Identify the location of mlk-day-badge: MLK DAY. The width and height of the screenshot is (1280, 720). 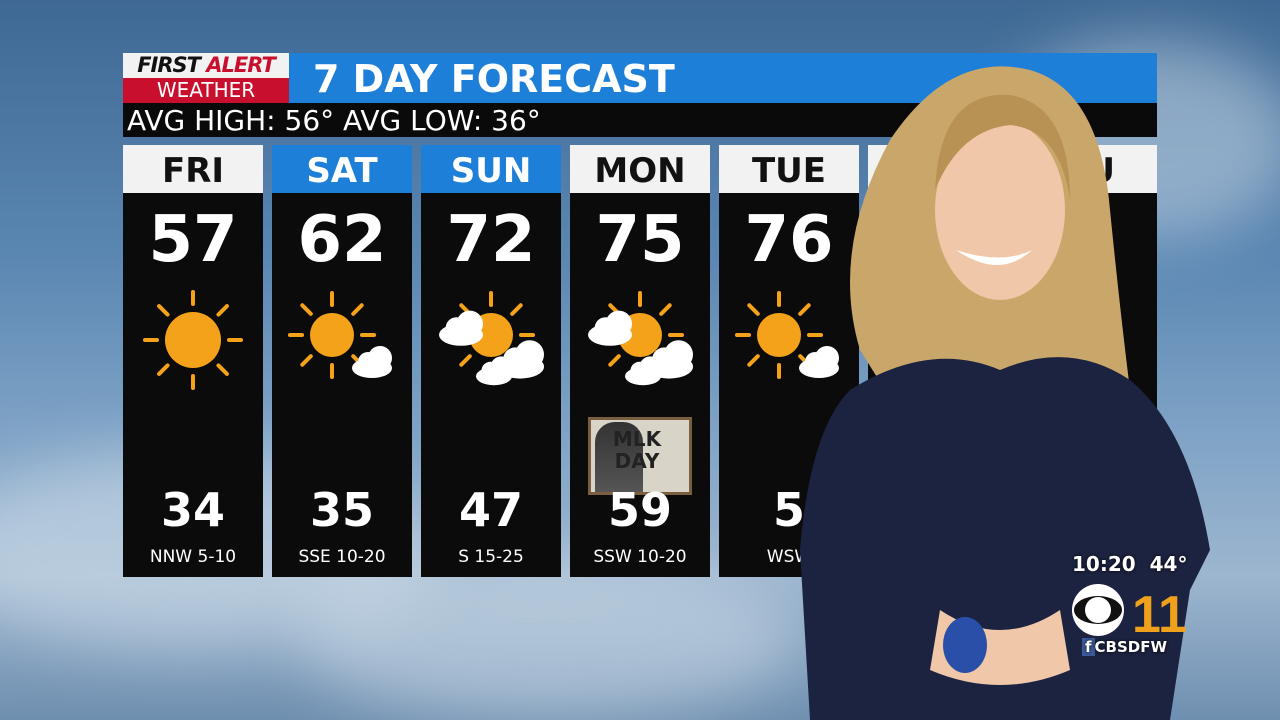
(640, 456).